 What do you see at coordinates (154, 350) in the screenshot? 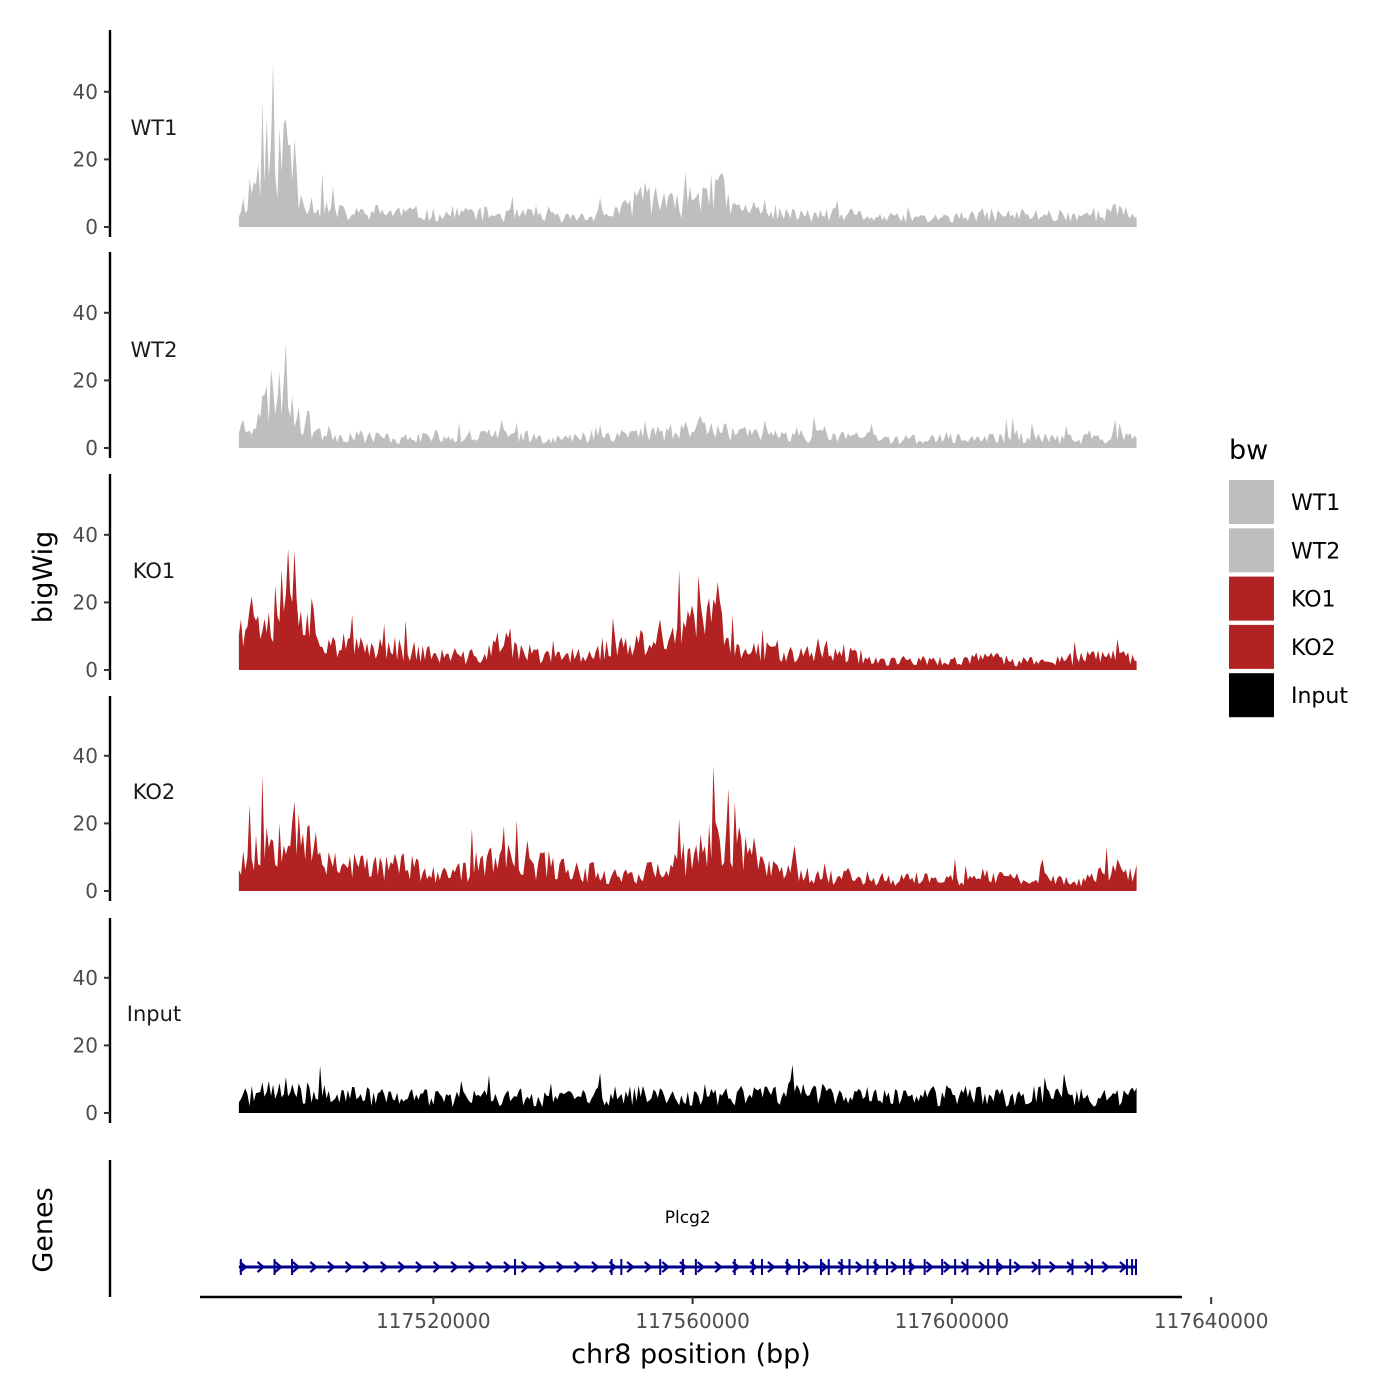
I see `track-label-wt2: WT2` at bounding box center [154, 350].